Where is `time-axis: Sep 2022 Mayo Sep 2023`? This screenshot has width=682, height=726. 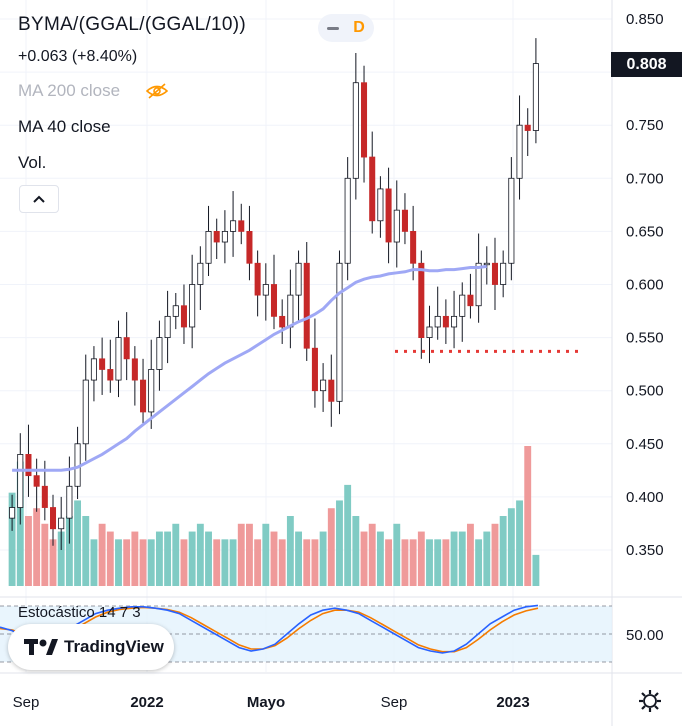 time-axis: Sep 2022 Mayo Sep 2023 is located at coordinates (271, 702).